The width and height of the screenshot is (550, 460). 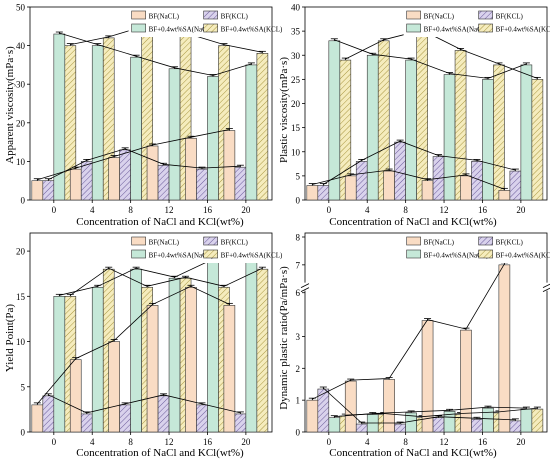 What do you see at coordinates (296, 80) in the screenshot?
I see `y-tick-label: 25` at bounding box center [296, 80].